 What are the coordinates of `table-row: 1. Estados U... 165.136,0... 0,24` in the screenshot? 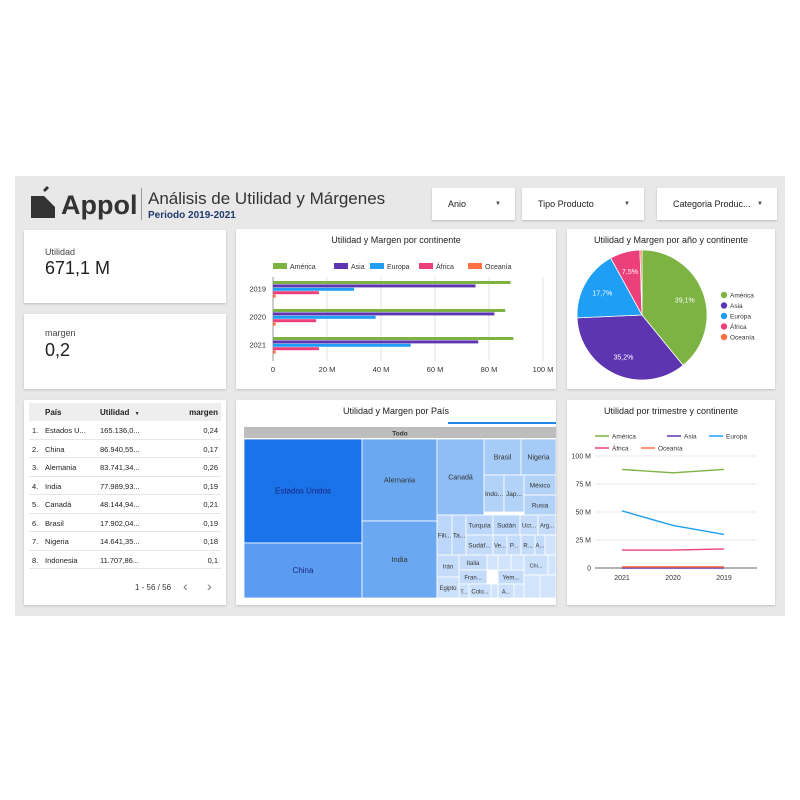 It's located at (125, 430).